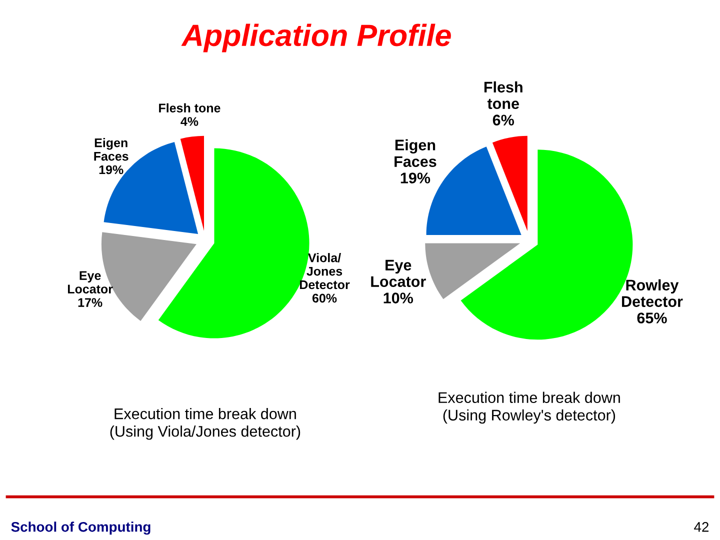 The height and width of the screenshot is (540, 720). I want to click on data-label: 10%, so click(399, 298).